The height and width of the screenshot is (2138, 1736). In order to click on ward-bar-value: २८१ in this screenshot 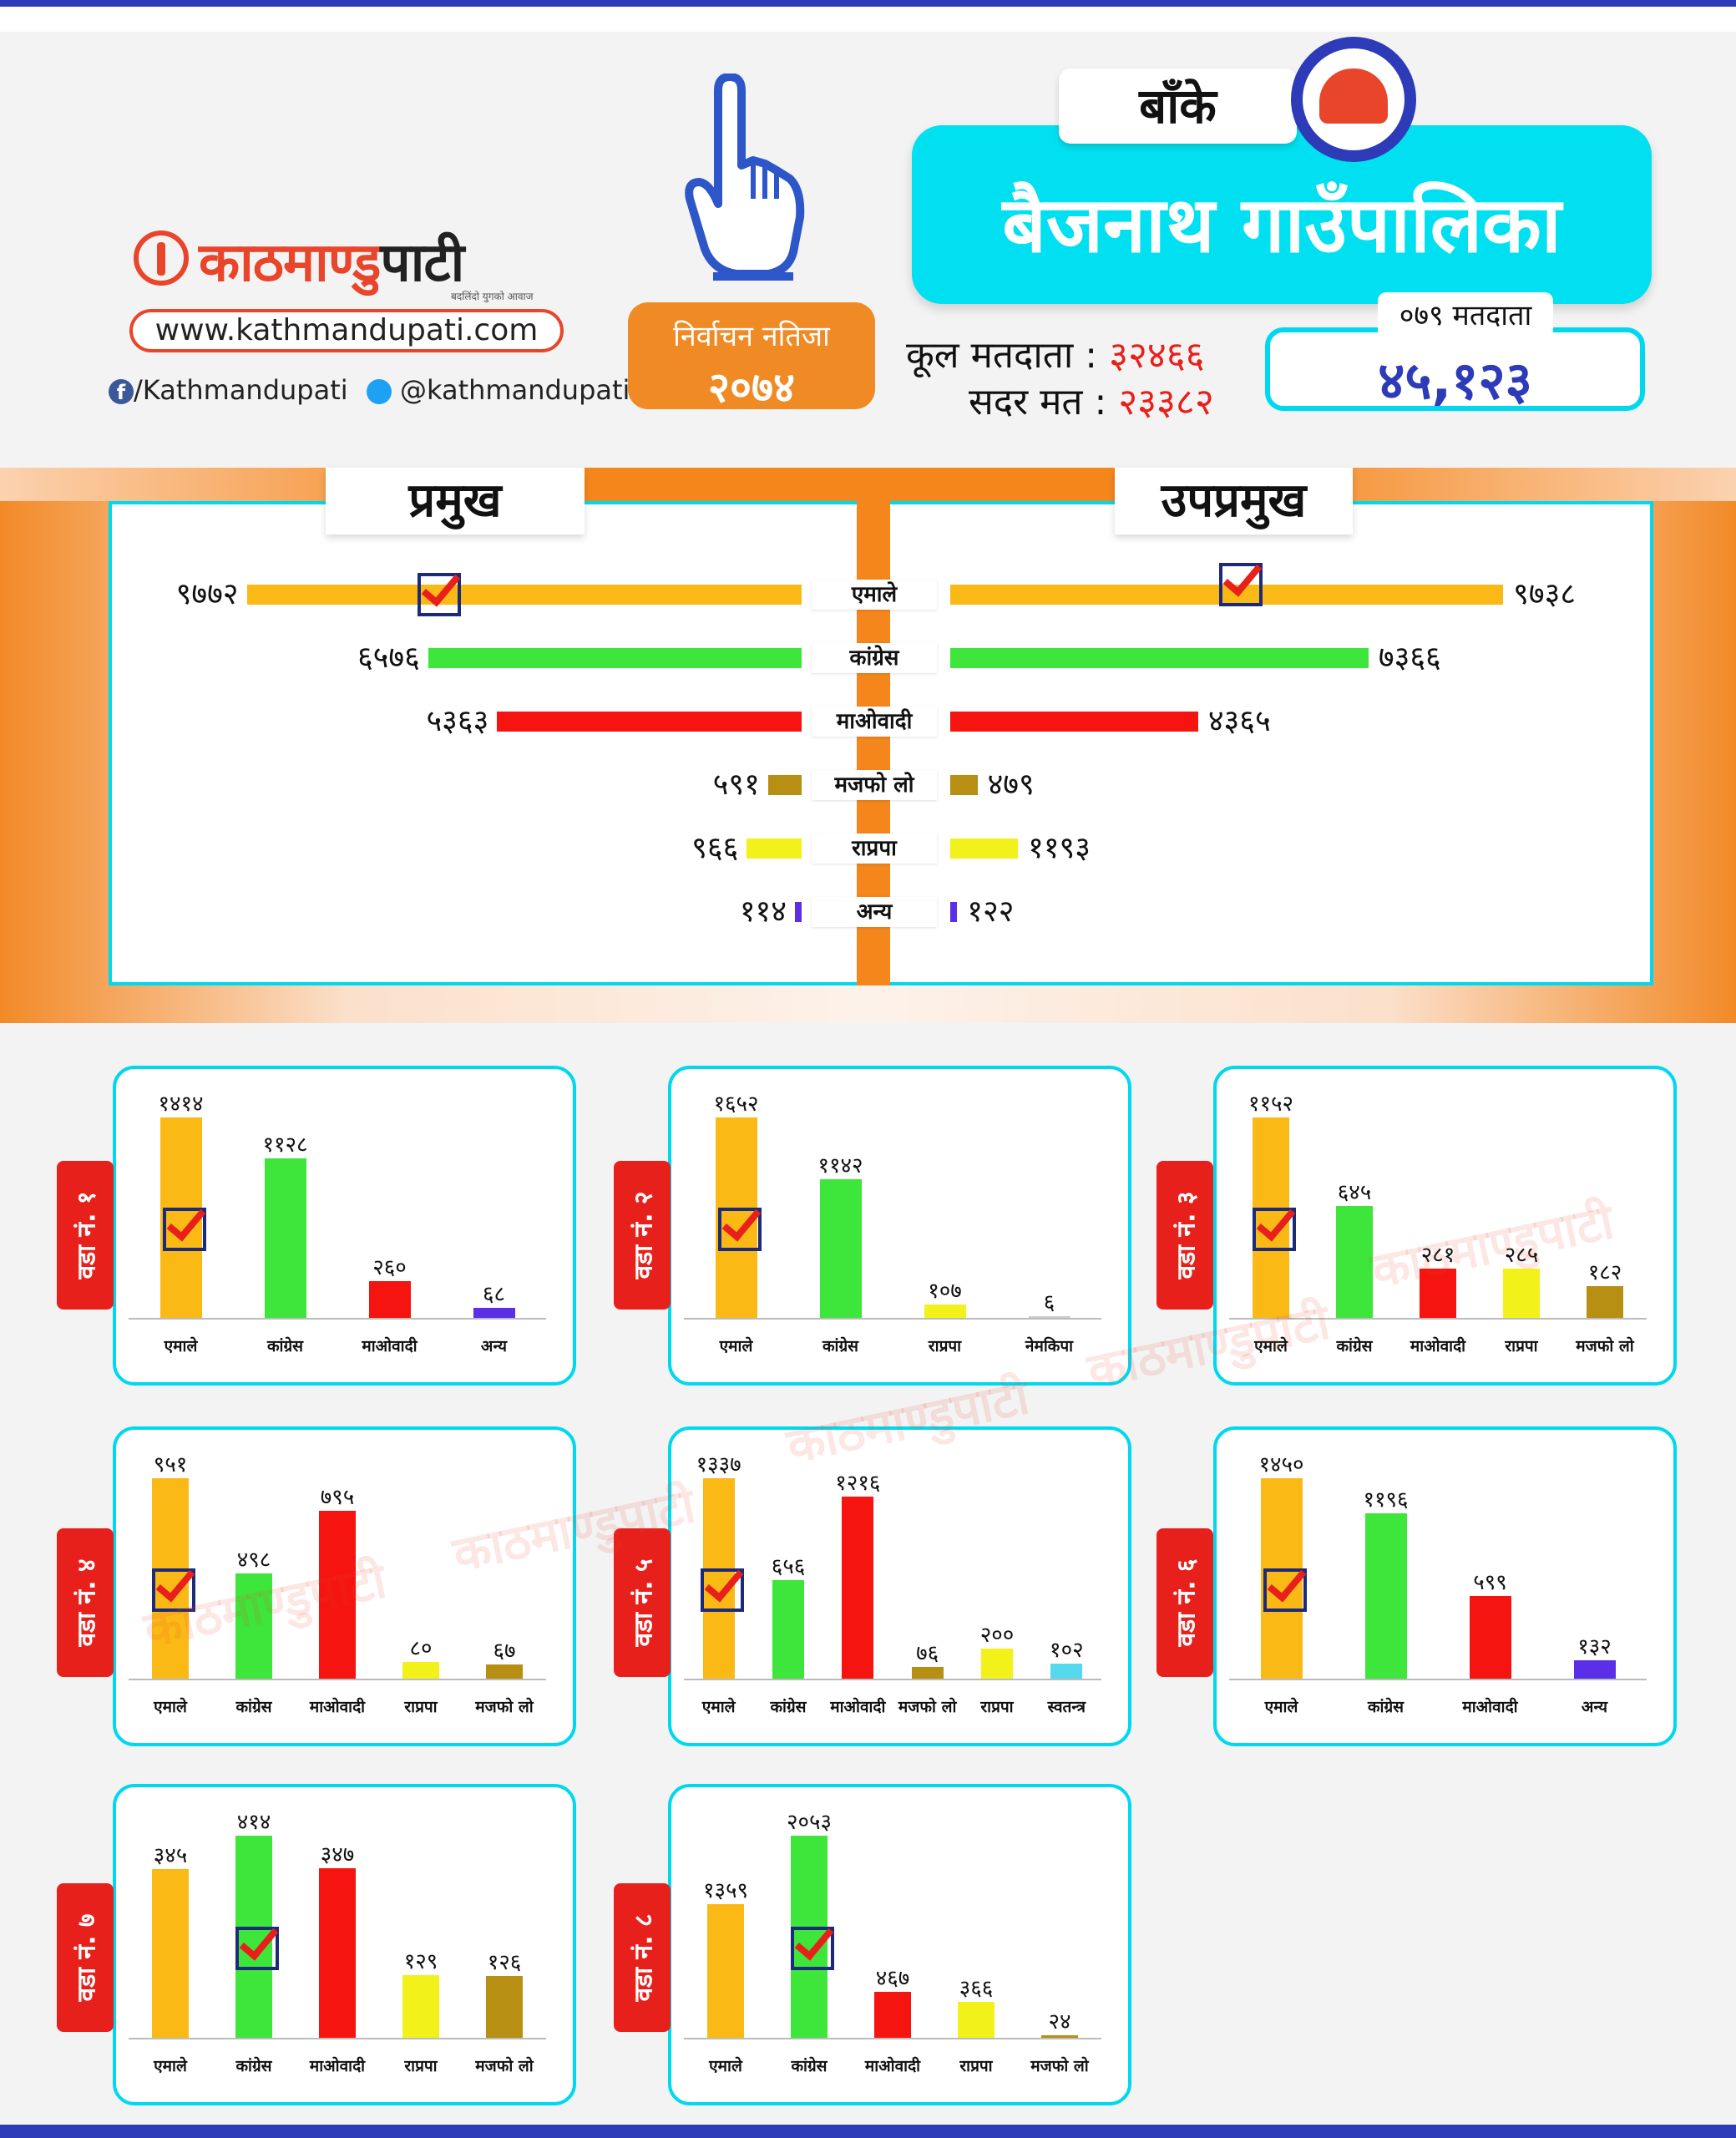, I will do `click(1437, 1256)`.